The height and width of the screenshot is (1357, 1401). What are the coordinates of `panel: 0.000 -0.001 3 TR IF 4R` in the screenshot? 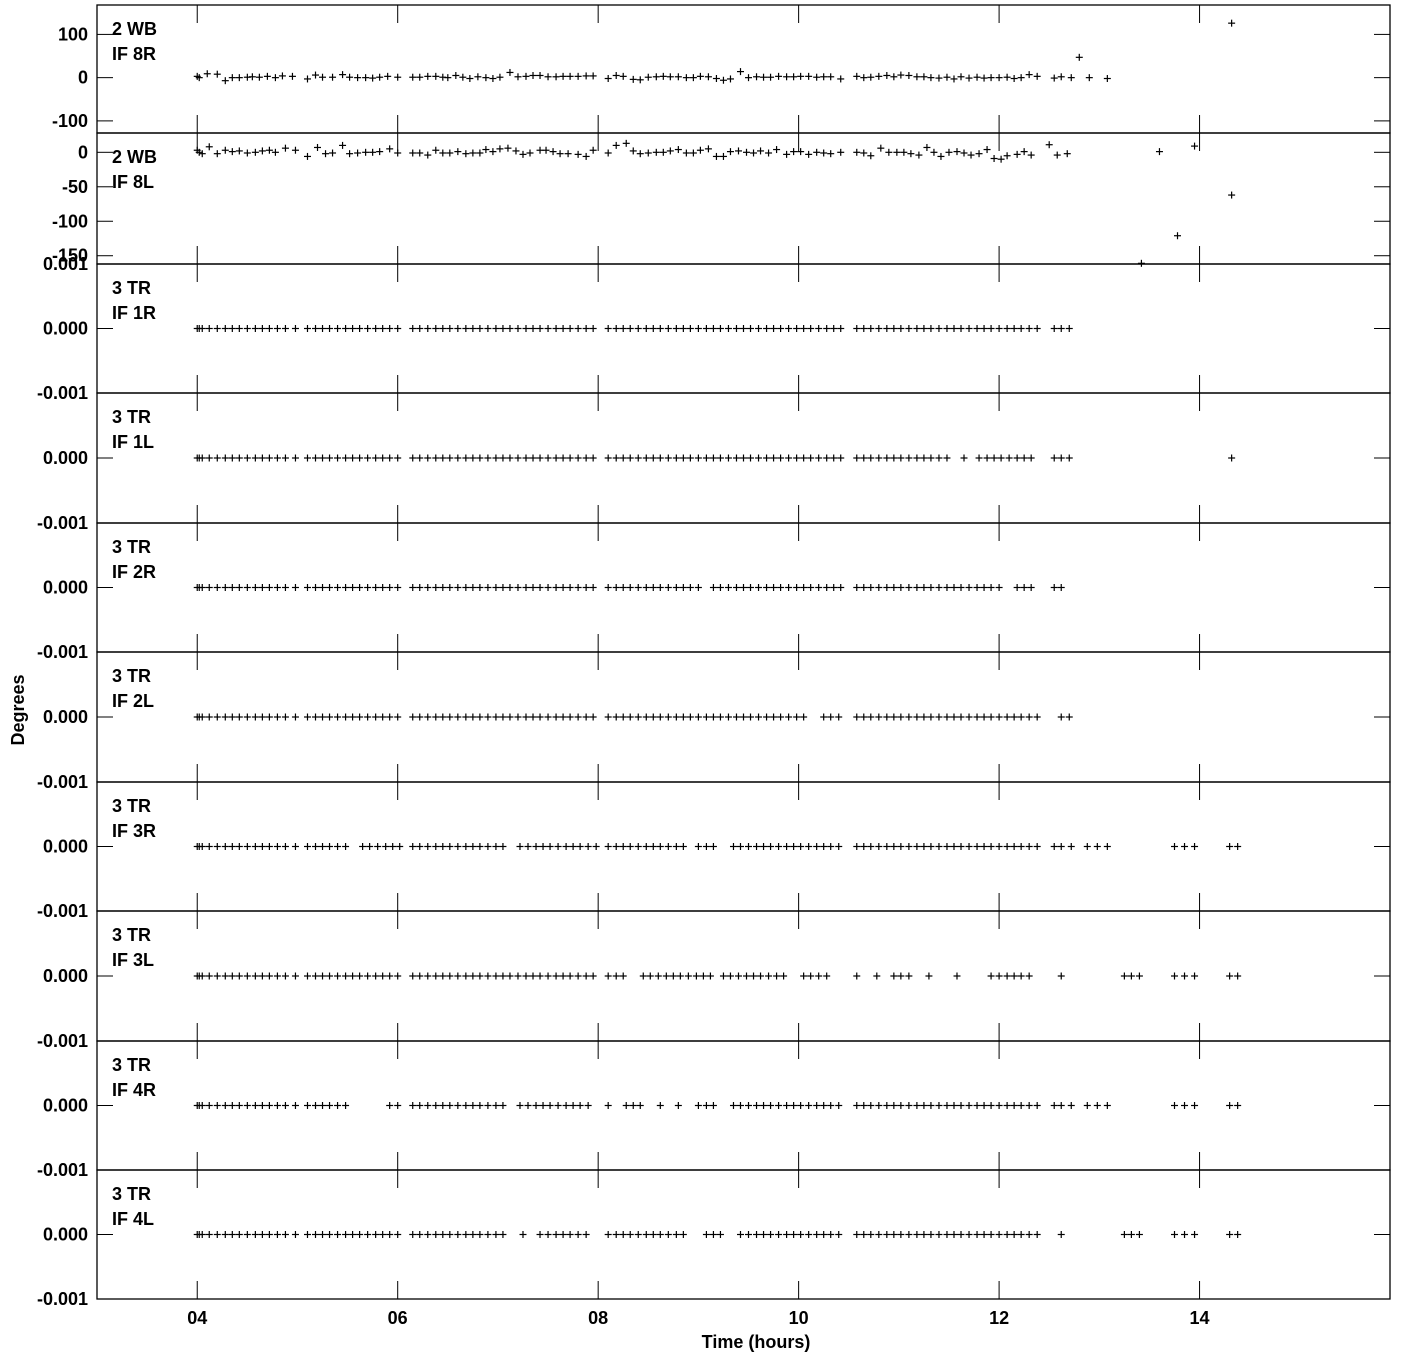 It's located at (714, 1110).